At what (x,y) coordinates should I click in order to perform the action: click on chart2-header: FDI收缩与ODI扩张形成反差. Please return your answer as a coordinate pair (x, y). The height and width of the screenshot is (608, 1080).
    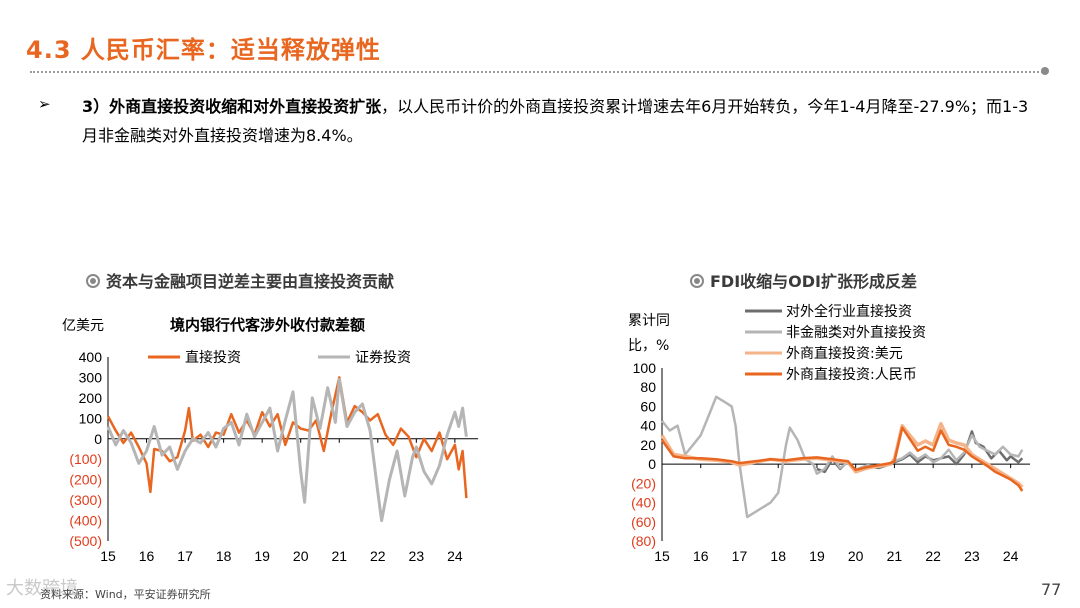
    Looking at the image, I should click on (803, 280).